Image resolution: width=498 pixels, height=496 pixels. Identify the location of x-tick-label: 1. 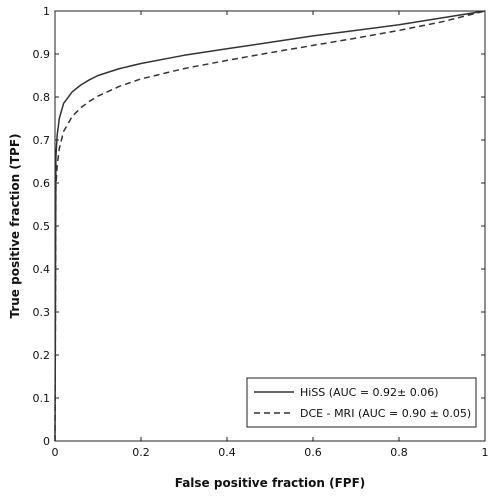
(485, 452).